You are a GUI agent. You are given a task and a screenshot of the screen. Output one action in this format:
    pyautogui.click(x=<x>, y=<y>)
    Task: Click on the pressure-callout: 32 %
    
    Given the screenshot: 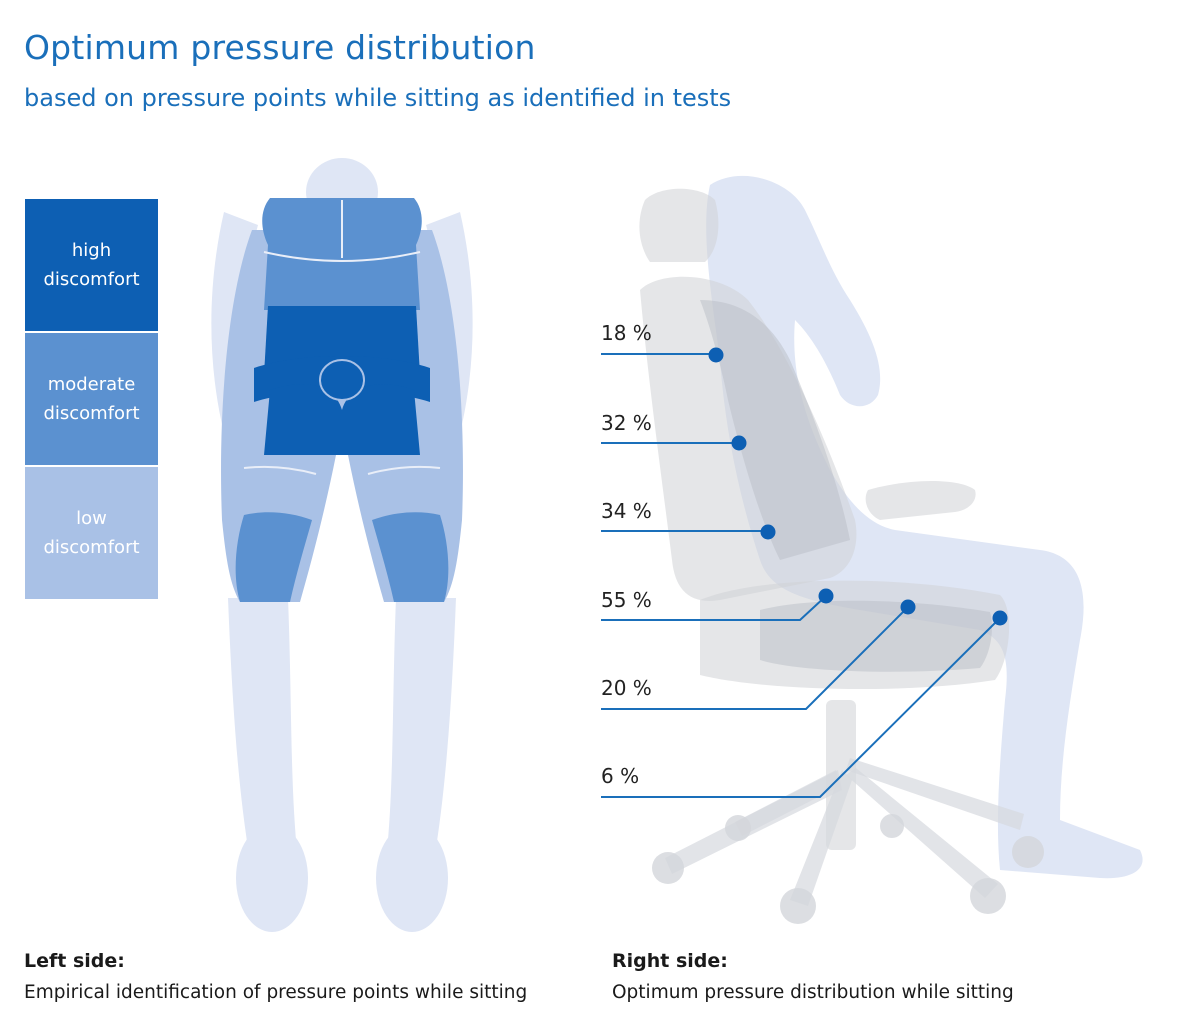 What is the action you would take?
    pyautogui.click(x=674, y=431)
    